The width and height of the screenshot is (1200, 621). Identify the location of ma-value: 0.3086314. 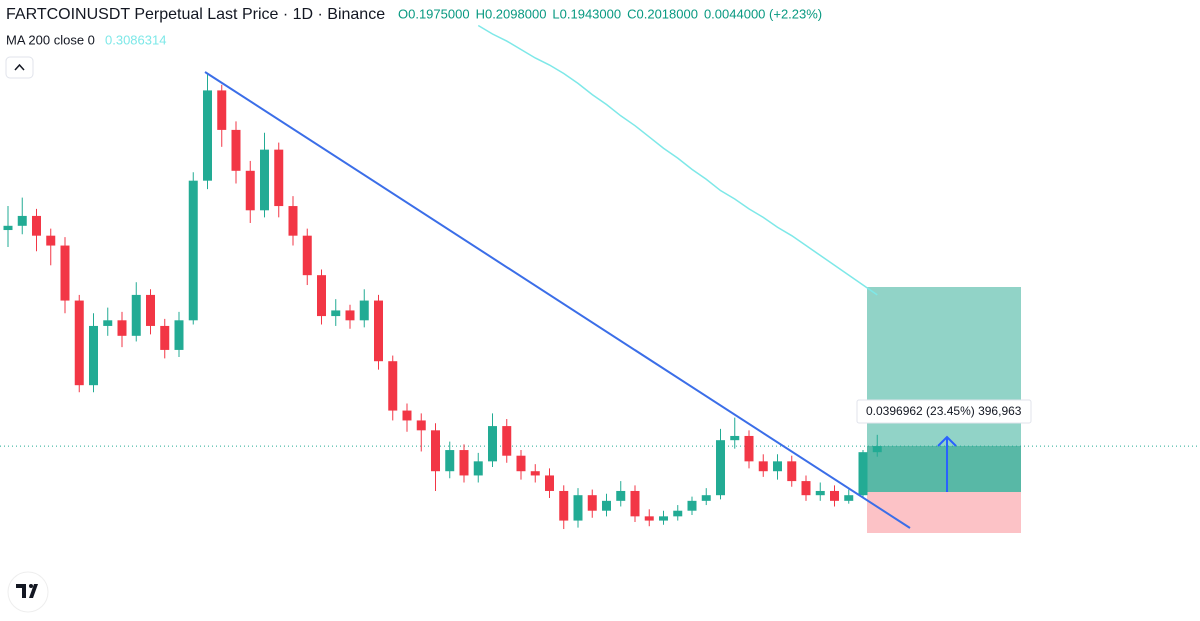
(135, 39).